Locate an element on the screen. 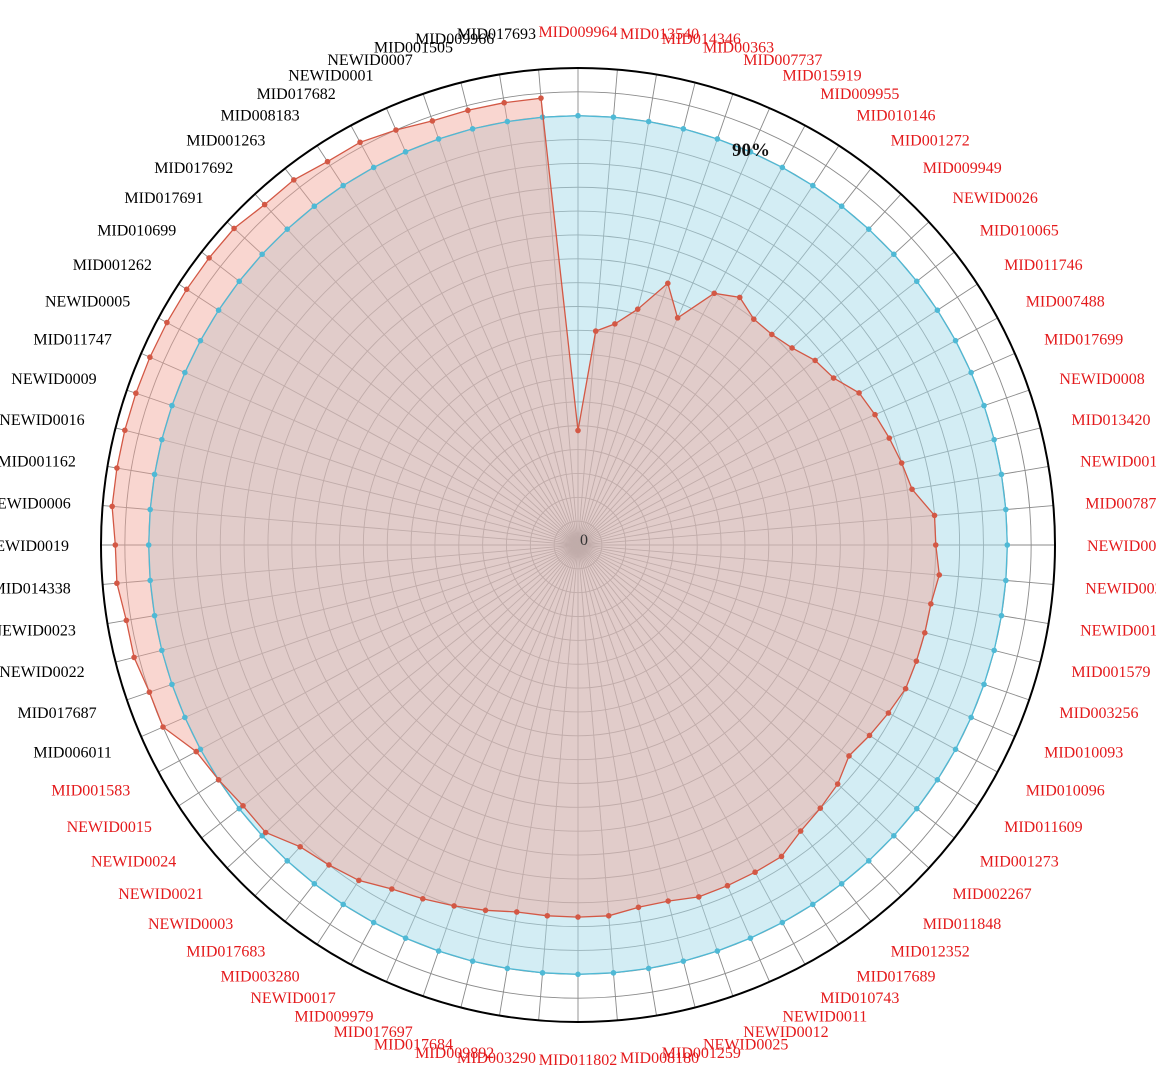  category-label: MID003290 is located at coordinates (496, 1058).